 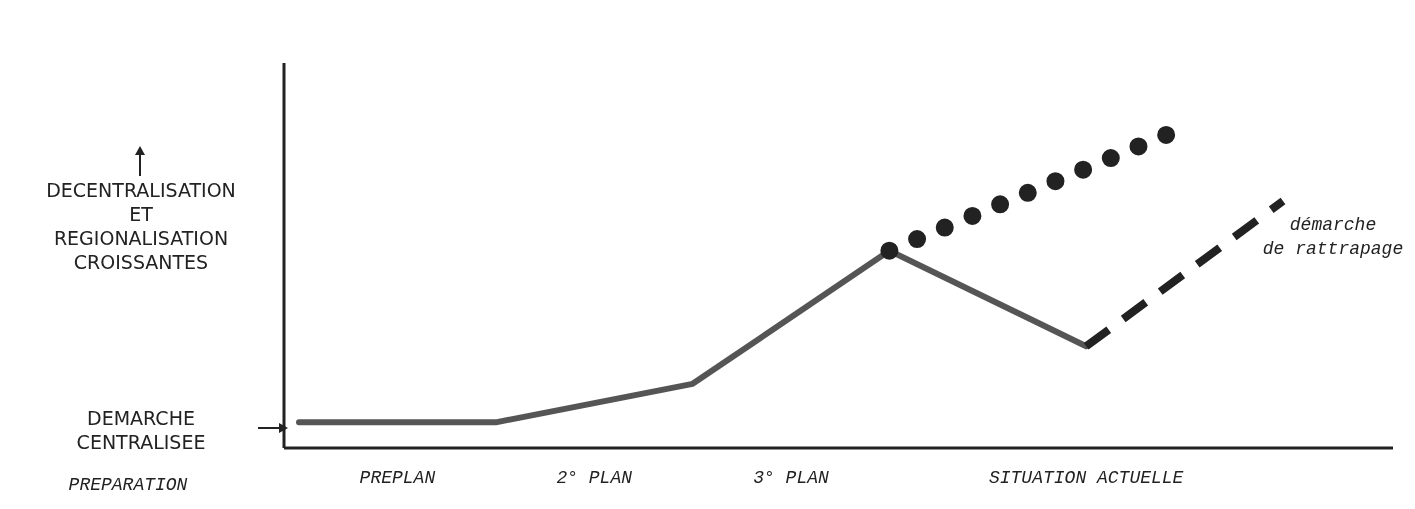 What do you see at coordinates (397, 477) in the screenshot?
I see `x-tick-label: PREPLAN` at bounding box center [397, 477].